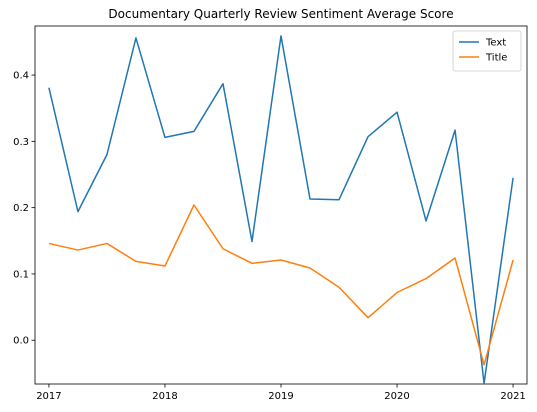 The width and height of the screenshot is (537, 412). Describe the element at coordinates (21, 208) in the screenshot. I see `y-tick-label: 0.2` at that location.